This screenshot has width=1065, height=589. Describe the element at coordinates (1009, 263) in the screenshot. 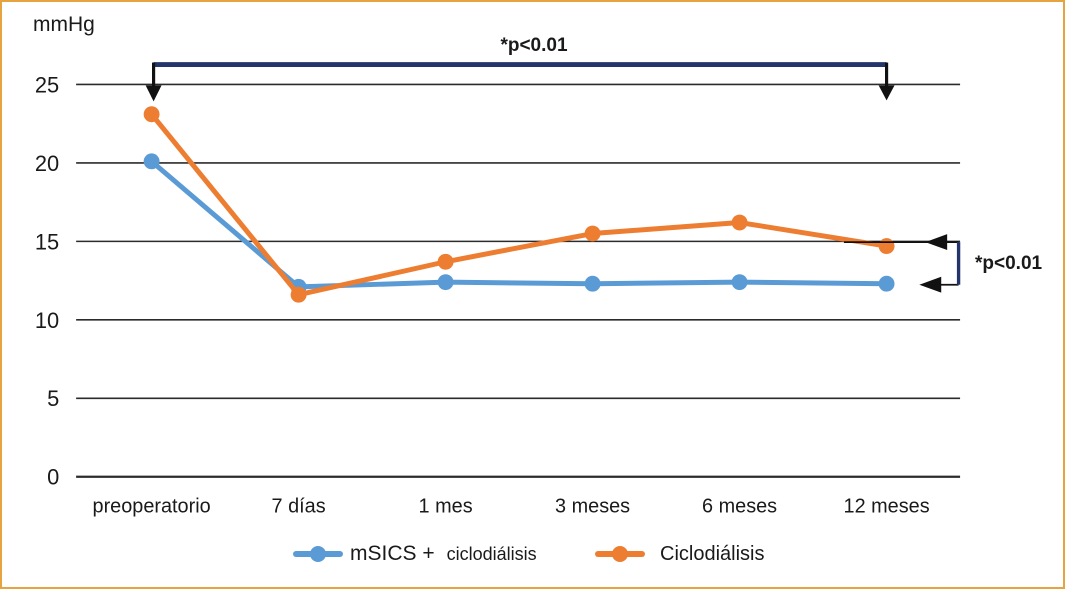

I see `right-significance-label: *p<0.01` at that location.